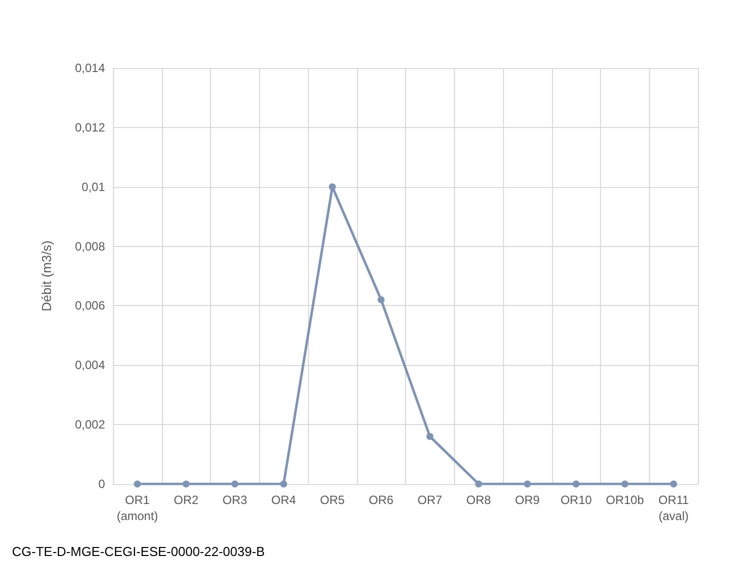 The image size is (734, 572). Describe the element at coordinates (479, 500) in the screenshot. I see `x-tick-label: OR8` at that location.